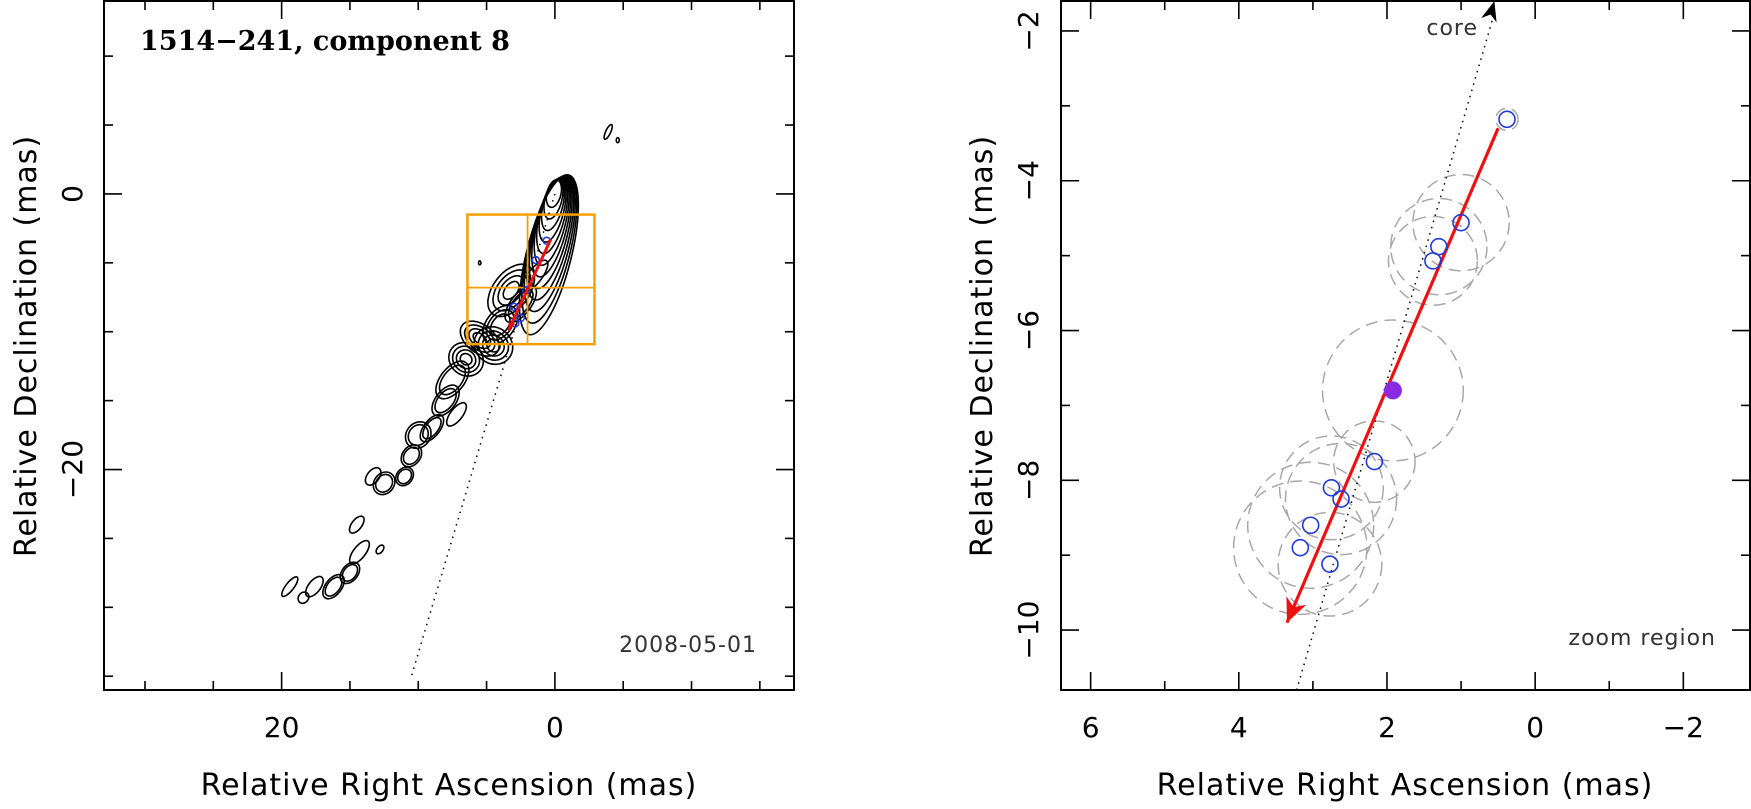  What do you see at coordinates (1028, 180) in the screenshot?
I see `y-tick-label: −4` at bounding box center [1028, 180].